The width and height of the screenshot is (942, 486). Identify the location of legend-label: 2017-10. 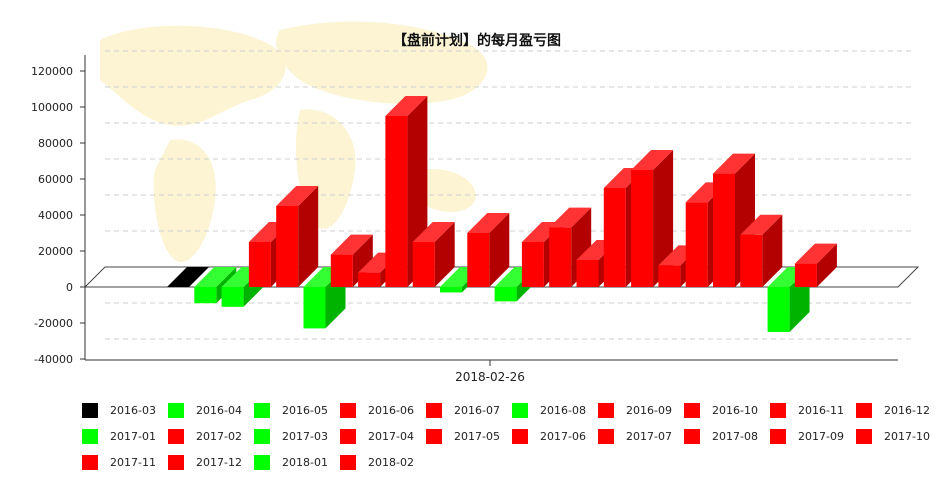
(907, 436).